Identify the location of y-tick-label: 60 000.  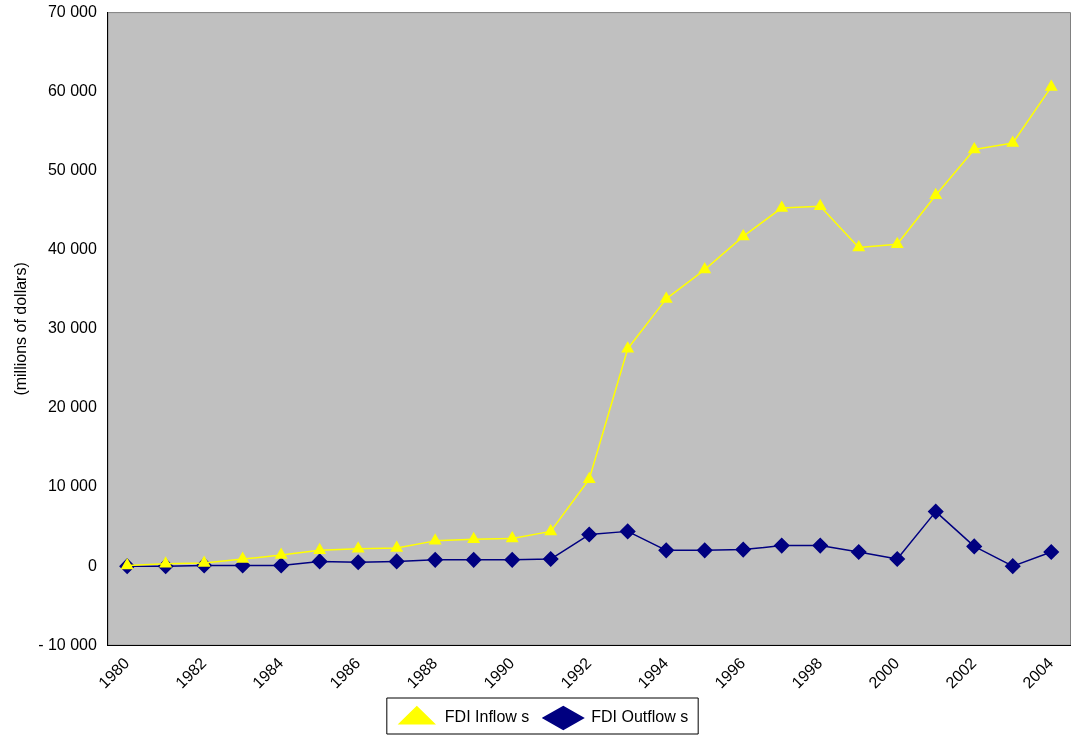
(72, 91).